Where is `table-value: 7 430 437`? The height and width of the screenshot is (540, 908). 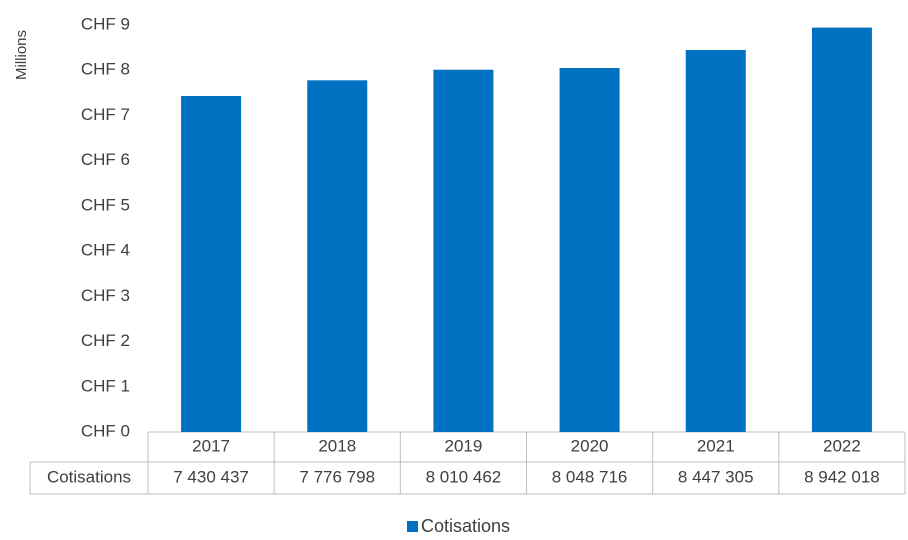 table-value: 7 430 437 is located at coordinates (211, 476).